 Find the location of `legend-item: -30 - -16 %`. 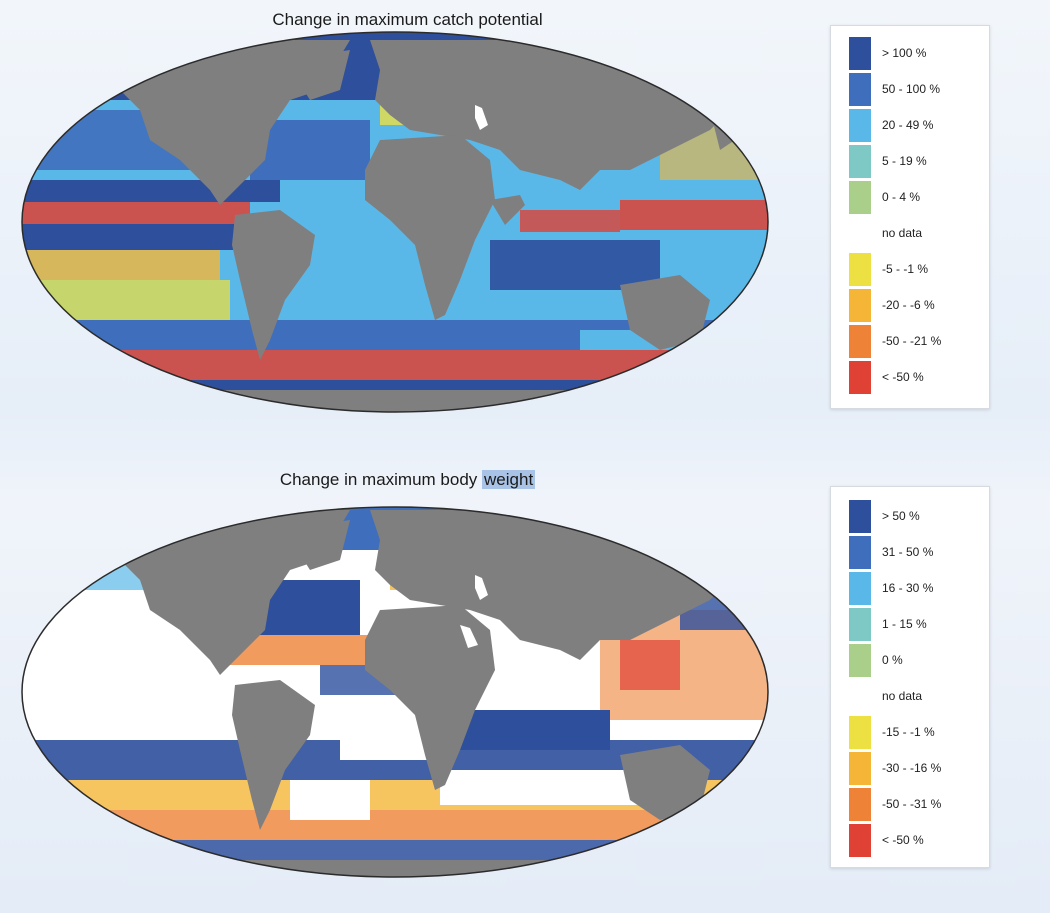

legend-item: -30 - -16 % is located at coordinates (895, 768).